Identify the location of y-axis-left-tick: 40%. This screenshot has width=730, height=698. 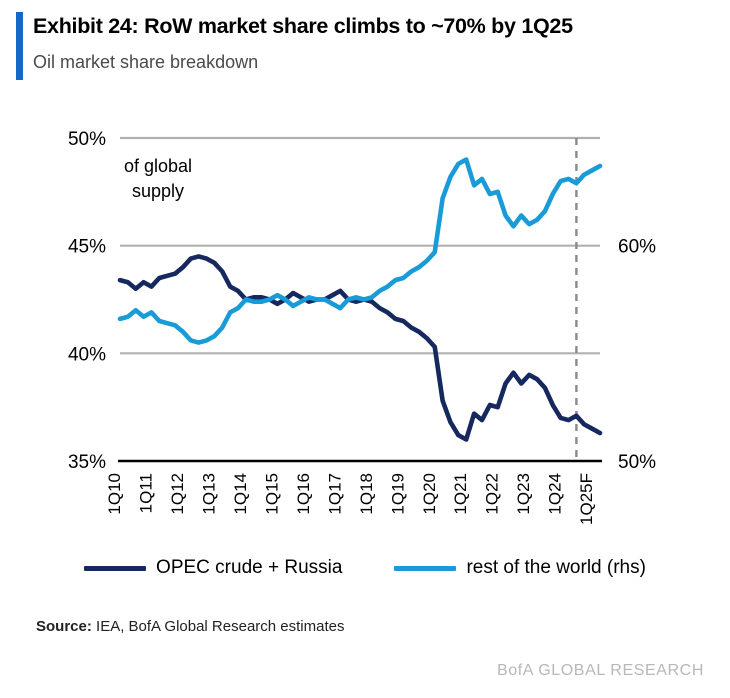
(87, 354).